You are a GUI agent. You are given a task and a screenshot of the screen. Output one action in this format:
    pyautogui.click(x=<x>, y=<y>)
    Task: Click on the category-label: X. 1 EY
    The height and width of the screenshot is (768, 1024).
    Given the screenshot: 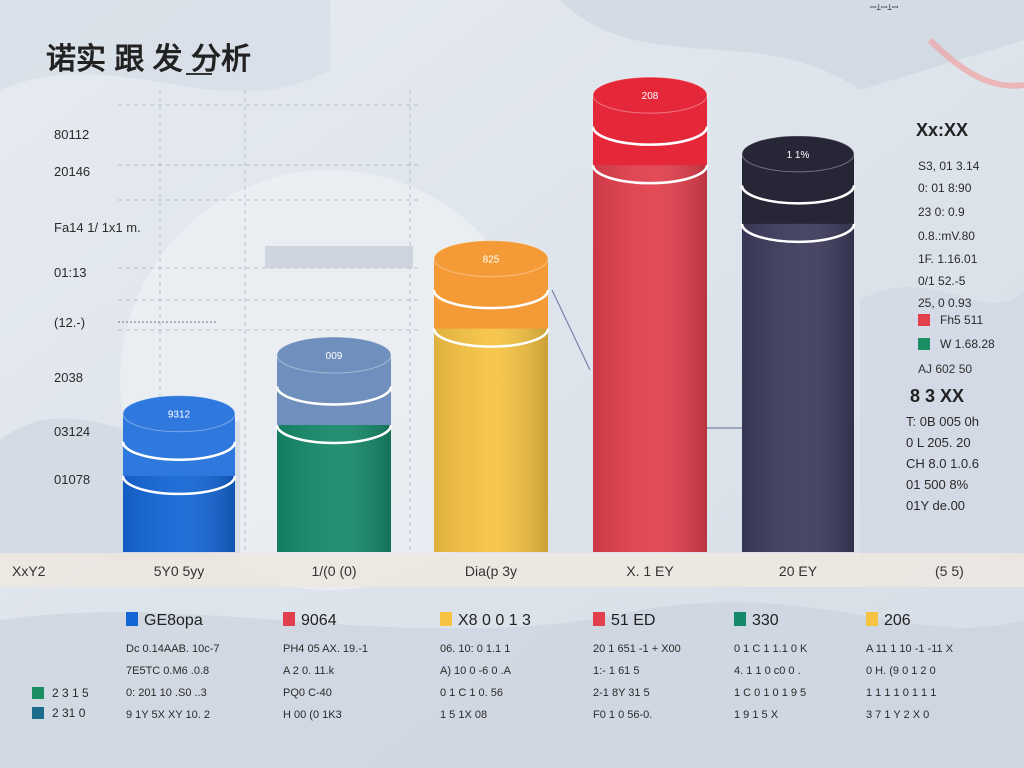 What is the action you would take?
    pyautogui.click(x=650, y=571)
    